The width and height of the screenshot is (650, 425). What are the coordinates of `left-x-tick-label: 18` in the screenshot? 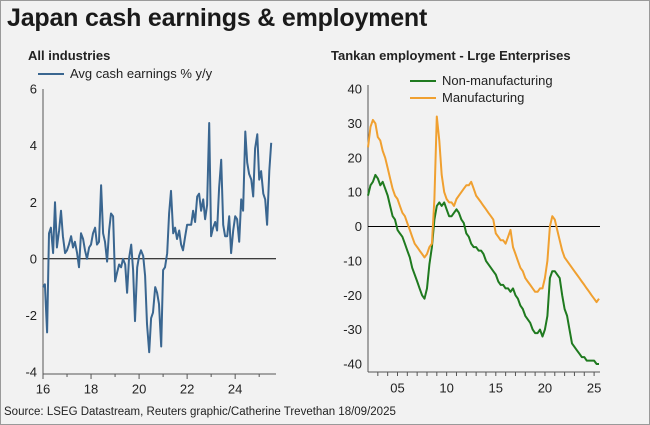 It's located at (91, 389).